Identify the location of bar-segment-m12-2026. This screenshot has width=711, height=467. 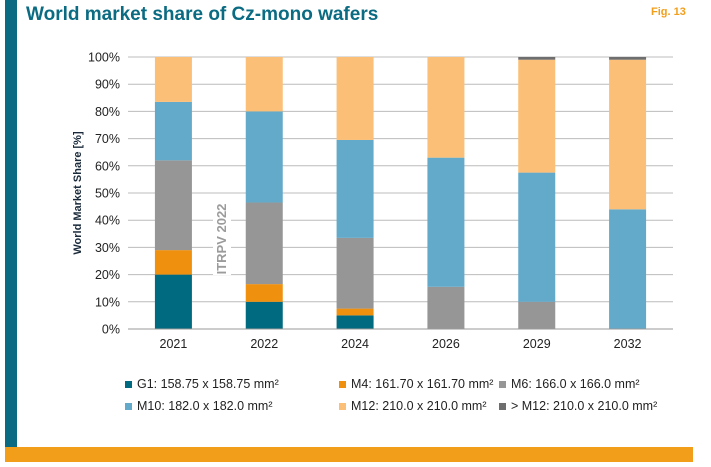
(446, 107).